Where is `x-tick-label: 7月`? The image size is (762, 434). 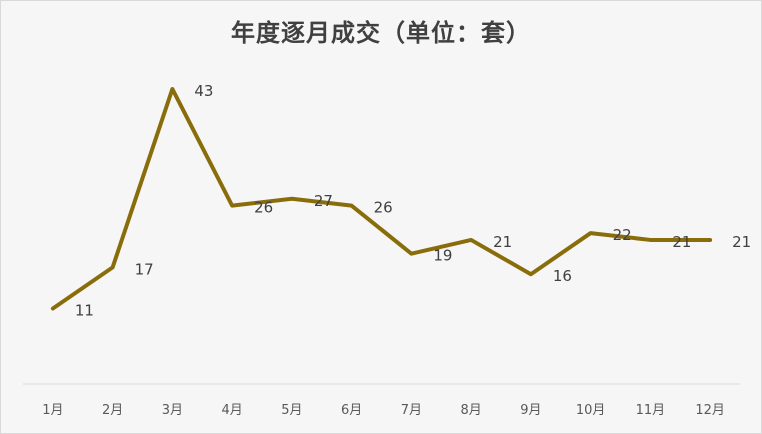 x-tick-label: 7月 is located at coordinates (411, 410).